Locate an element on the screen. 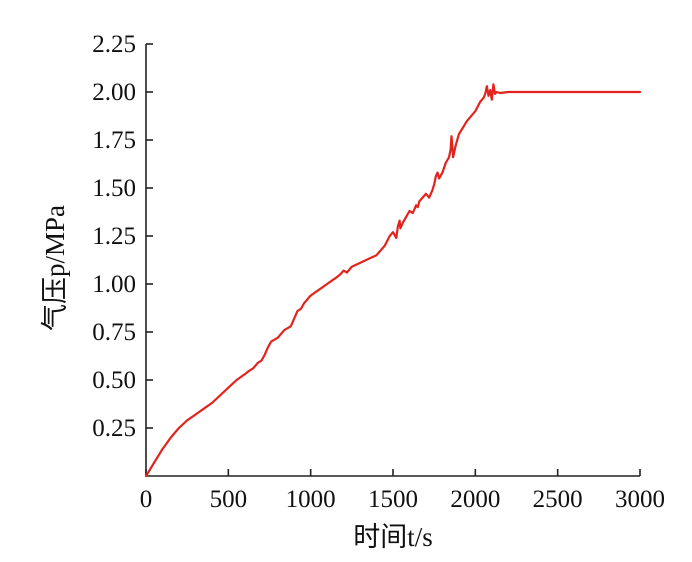 The height and width of the screenshot is (562, 692). y-tick-label: 0.50 is located at coordinates (114, 380).